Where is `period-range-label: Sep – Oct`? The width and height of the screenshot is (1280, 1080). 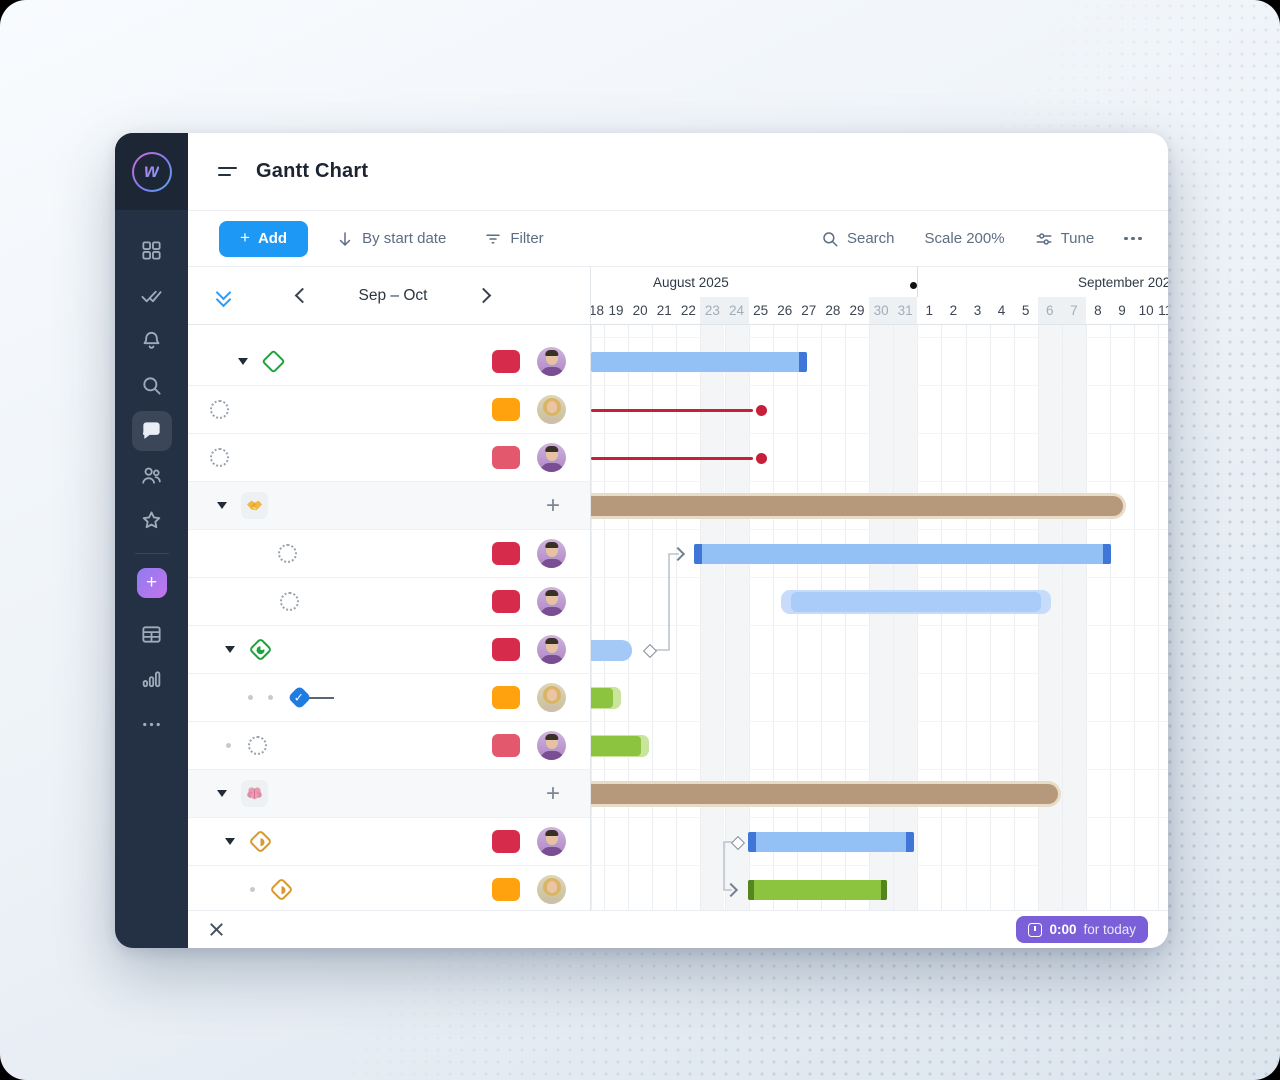
period-range-label: Sep – Oct is located at coordinates (393, 295).